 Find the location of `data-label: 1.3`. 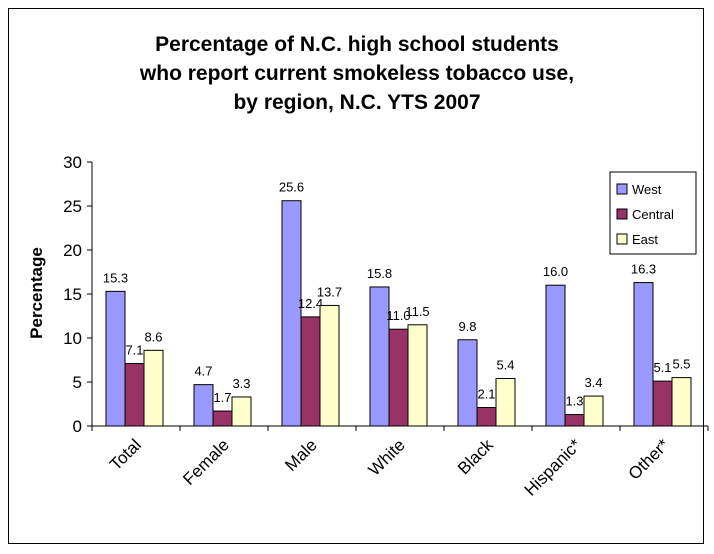

data-label: 1.3 is located at coordinates (574, 401).